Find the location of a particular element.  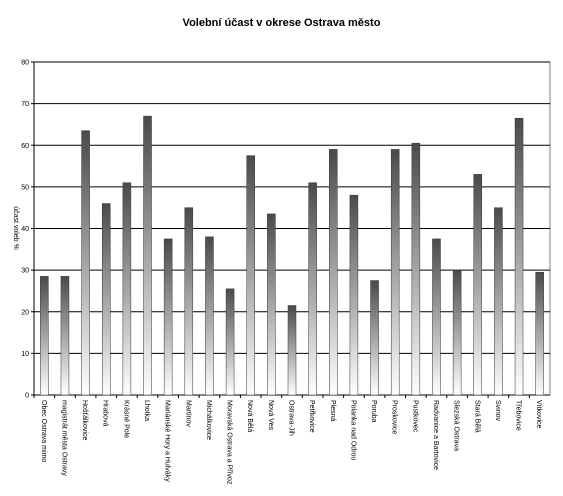

x-tick-label: Poruba is located at coordinates (373, 411).